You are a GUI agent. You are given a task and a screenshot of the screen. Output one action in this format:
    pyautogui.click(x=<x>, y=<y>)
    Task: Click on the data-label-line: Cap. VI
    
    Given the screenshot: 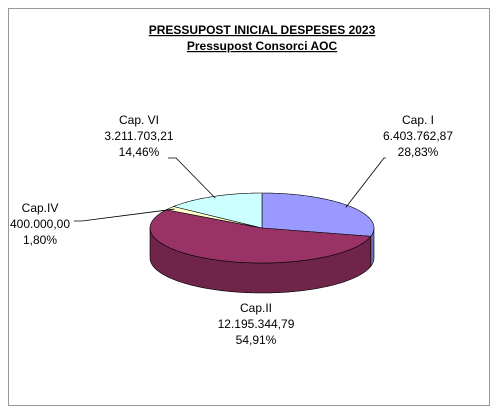 What is the action you would take?
    pyautogui.click(x=139, y=120)
    